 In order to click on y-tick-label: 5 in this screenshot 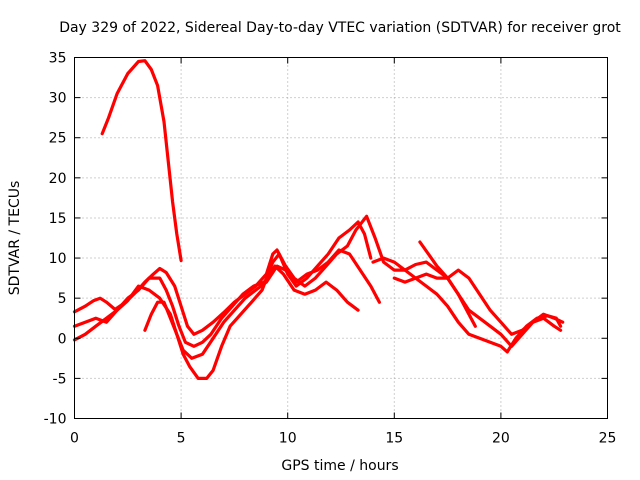, I will do `click(62, 299)`.